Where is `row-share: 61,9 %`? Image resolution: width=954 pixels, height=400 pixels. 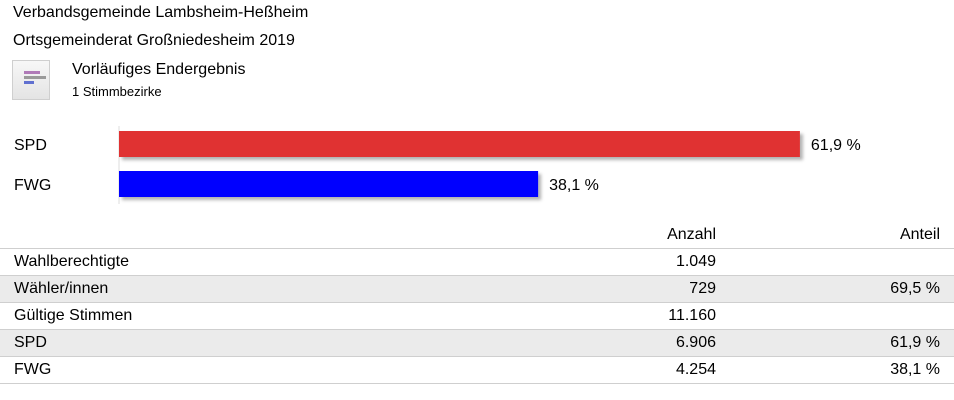
row-share: 61,9 % is located at coordinates (835, 343).